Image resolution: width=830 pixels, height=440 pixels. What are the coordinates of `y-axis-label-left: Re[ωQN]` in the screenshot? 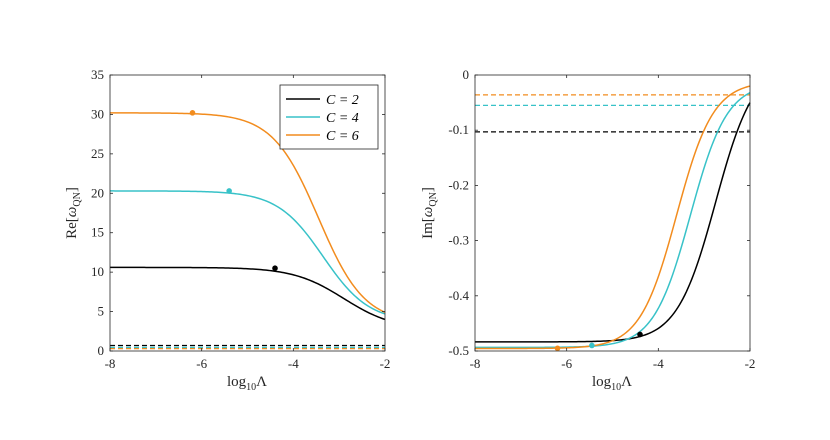 It's located at (73, 213).